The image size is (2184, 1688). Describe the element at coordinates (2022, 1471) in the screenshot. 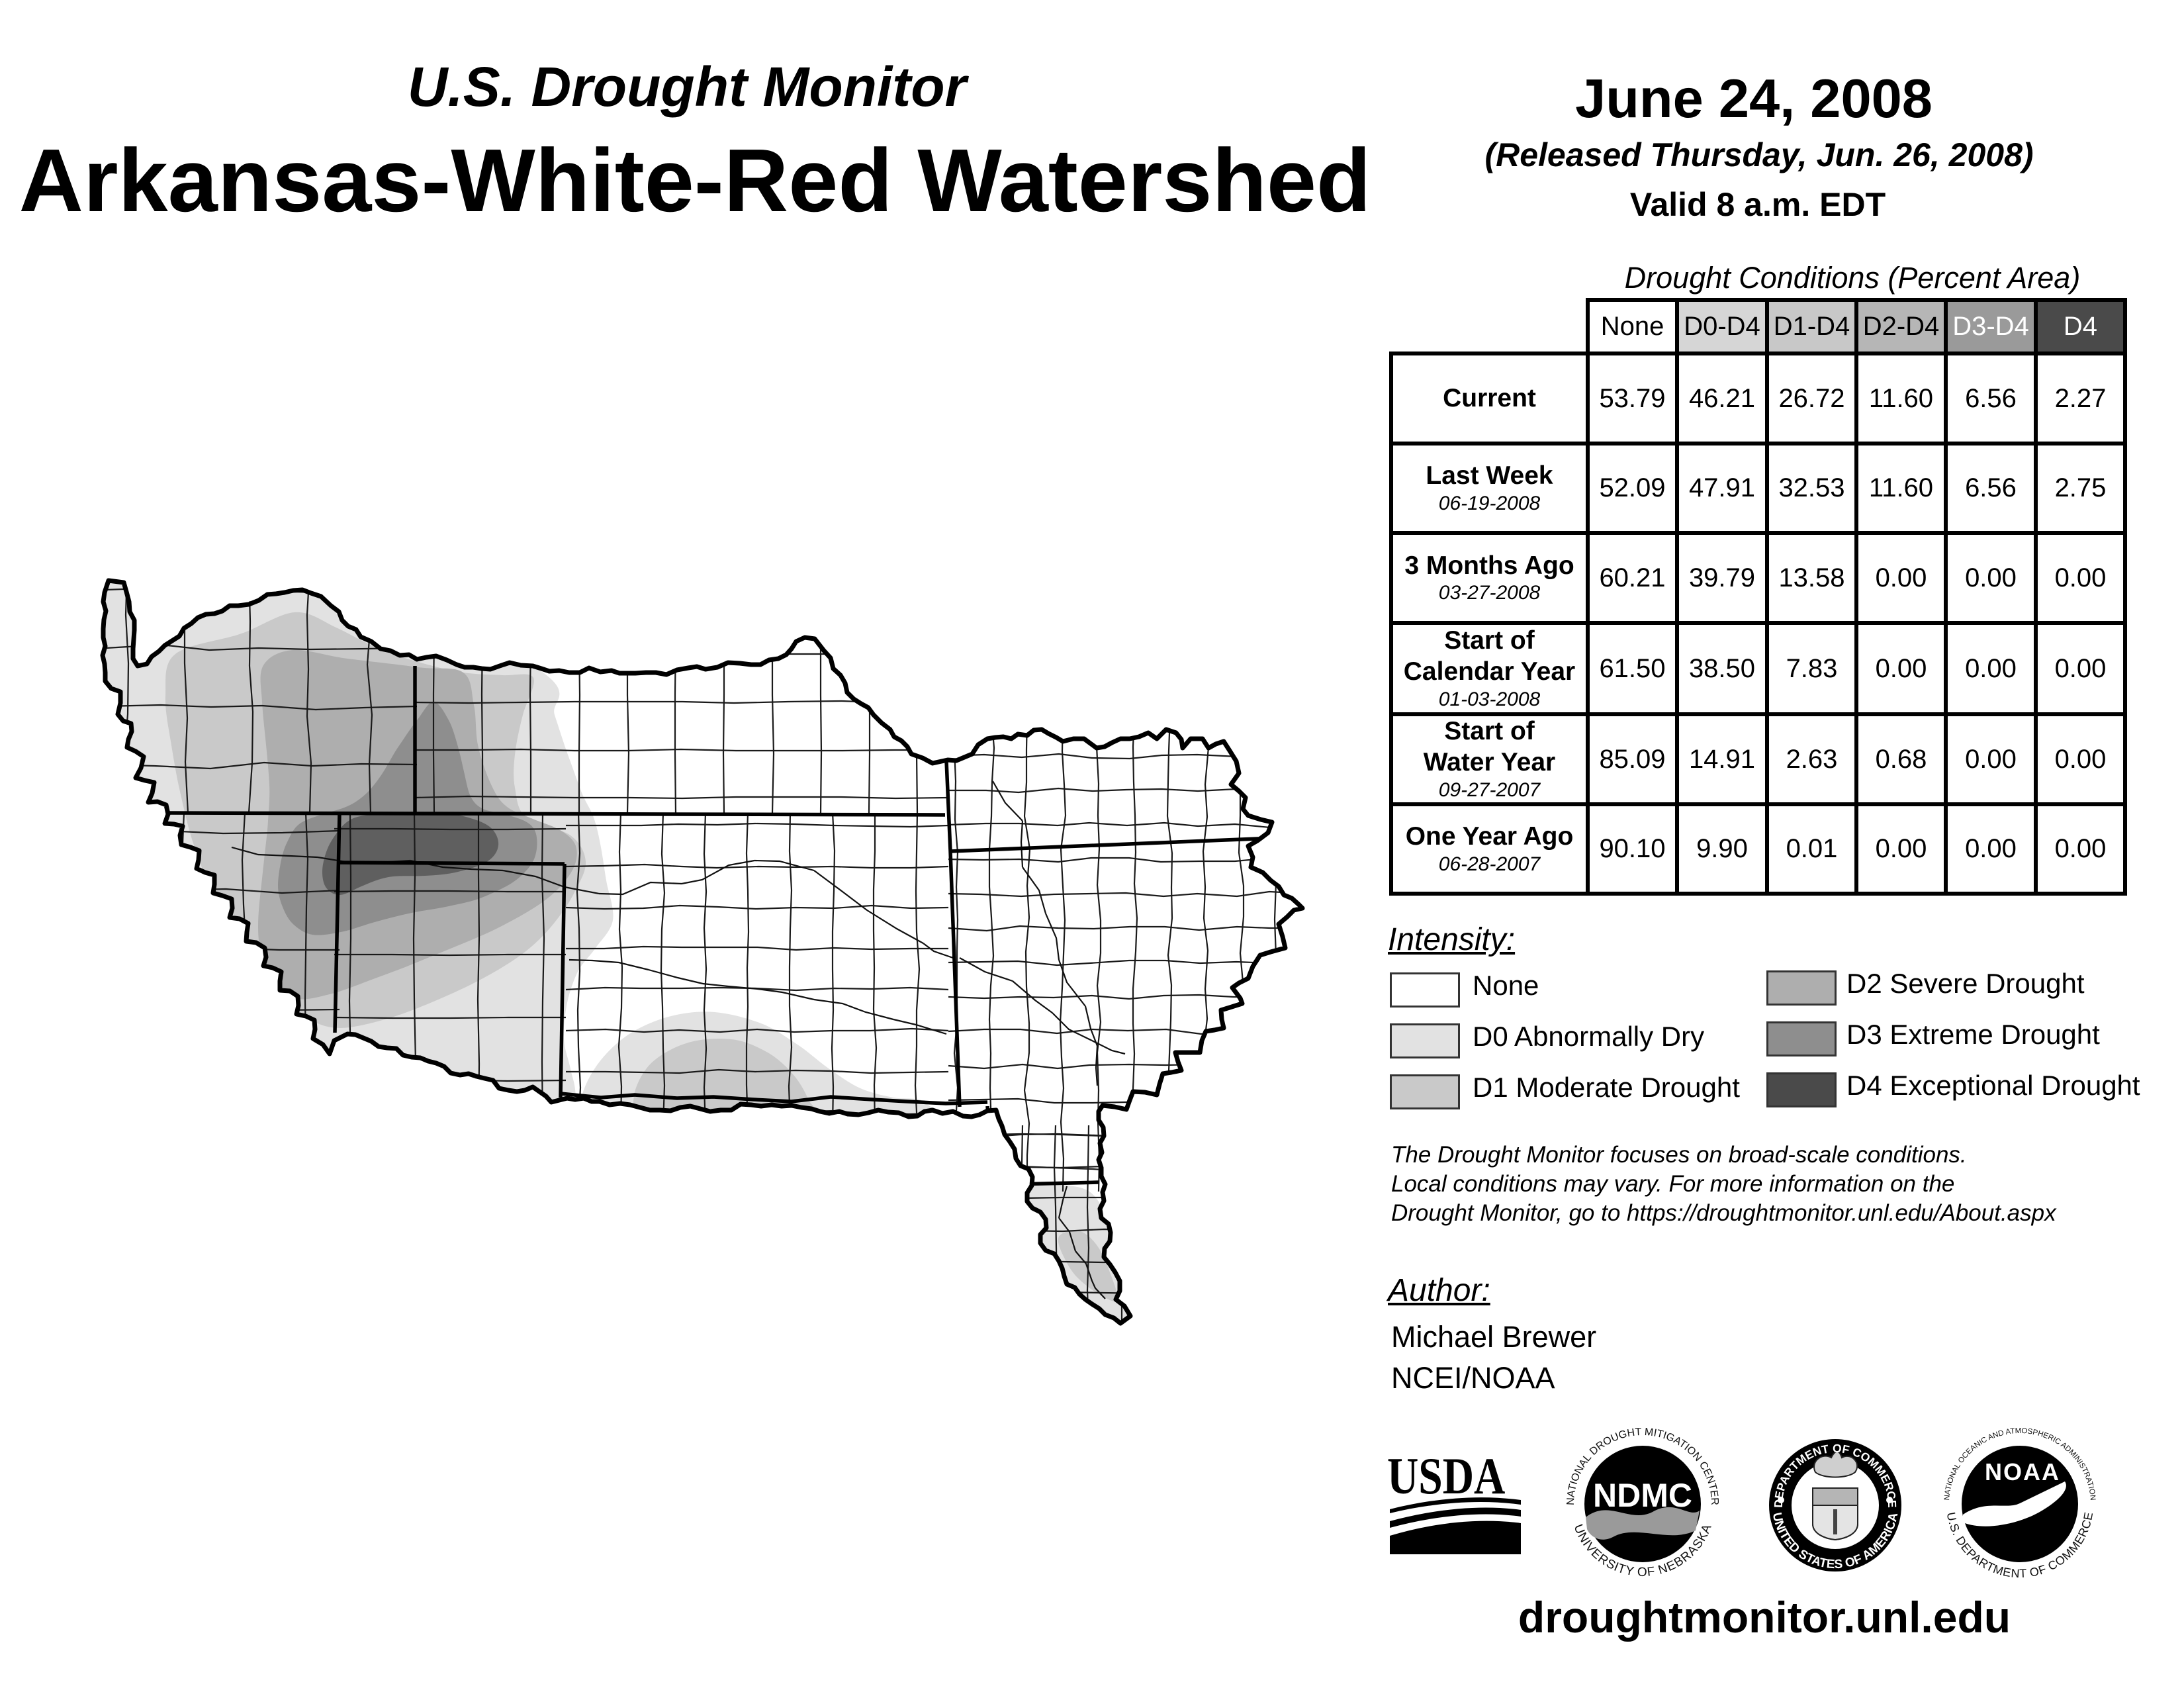

I see `svg-text: NOAA` at that location.